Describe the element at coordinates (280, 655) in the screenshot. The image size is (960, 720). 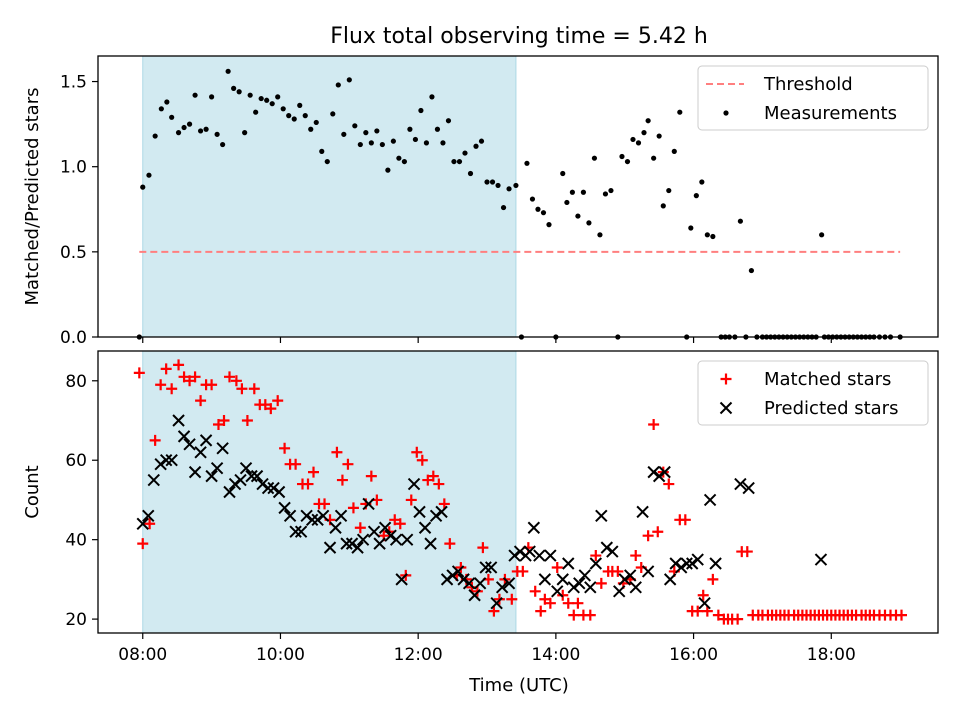
I see `x-tick-label: 10:00` at that location.